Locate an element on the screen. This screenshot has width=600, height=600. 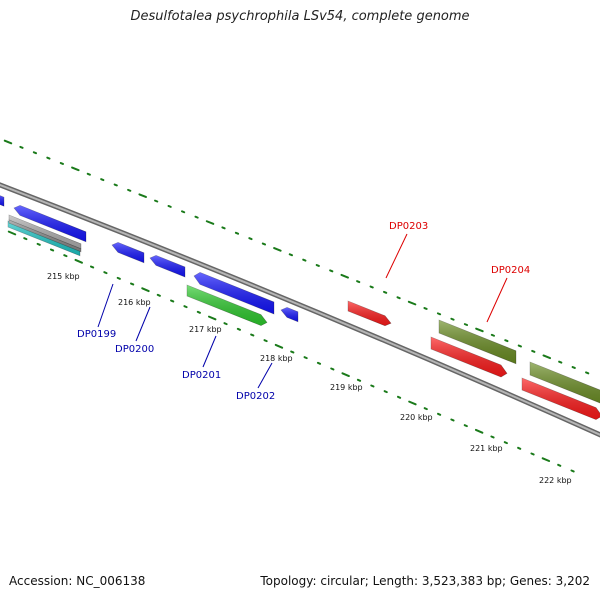
tick-label-5: 220 kbp is located at coordinates (416, 417).